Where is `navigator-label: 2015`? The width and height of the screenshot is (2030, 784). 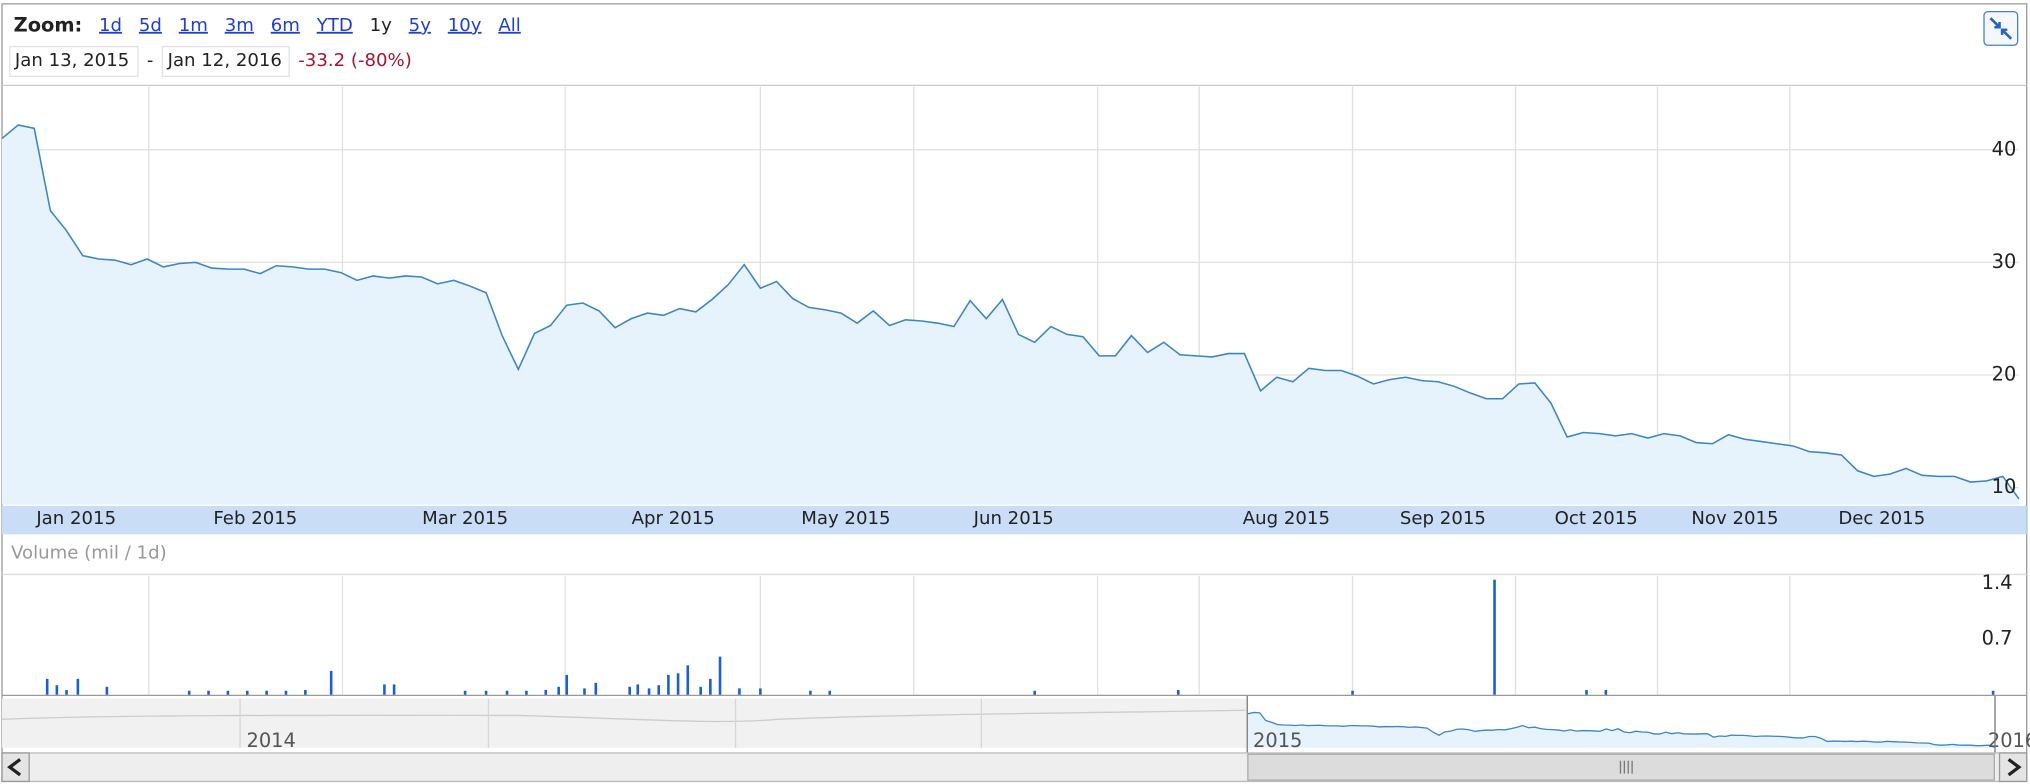
navigator-label: 2015 is located at coordinates (1277, 740).